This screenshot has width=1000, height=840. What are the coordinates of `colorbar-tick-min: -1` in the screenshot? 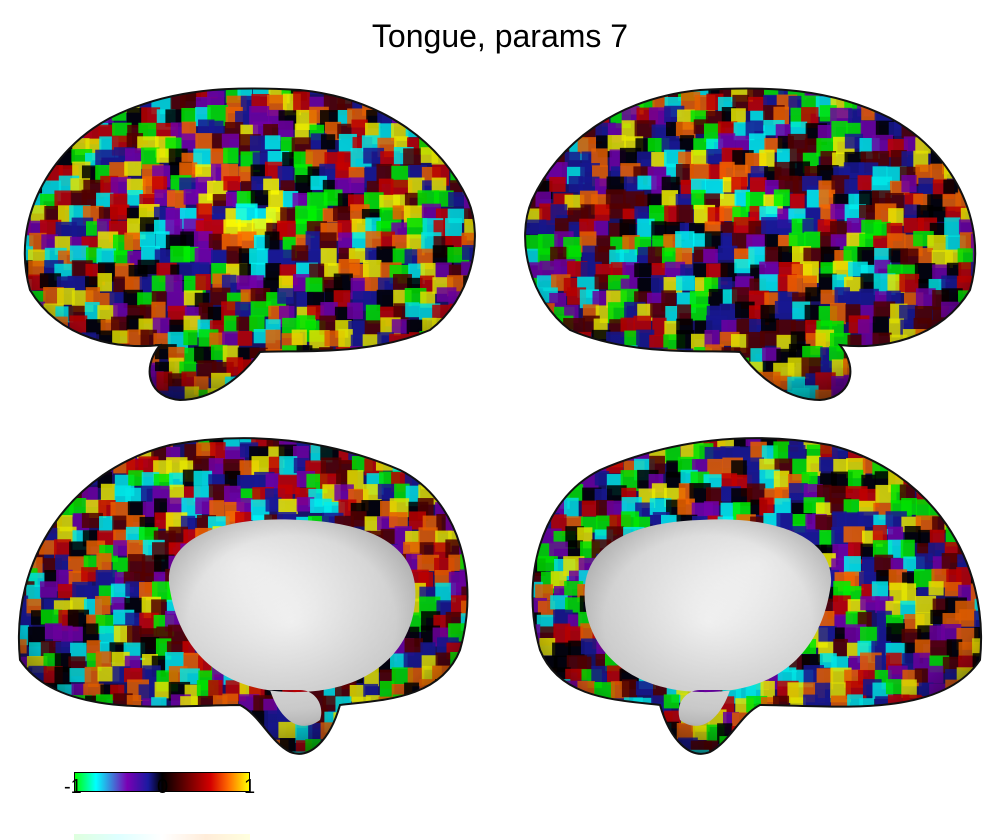 It's located at (73, 787).